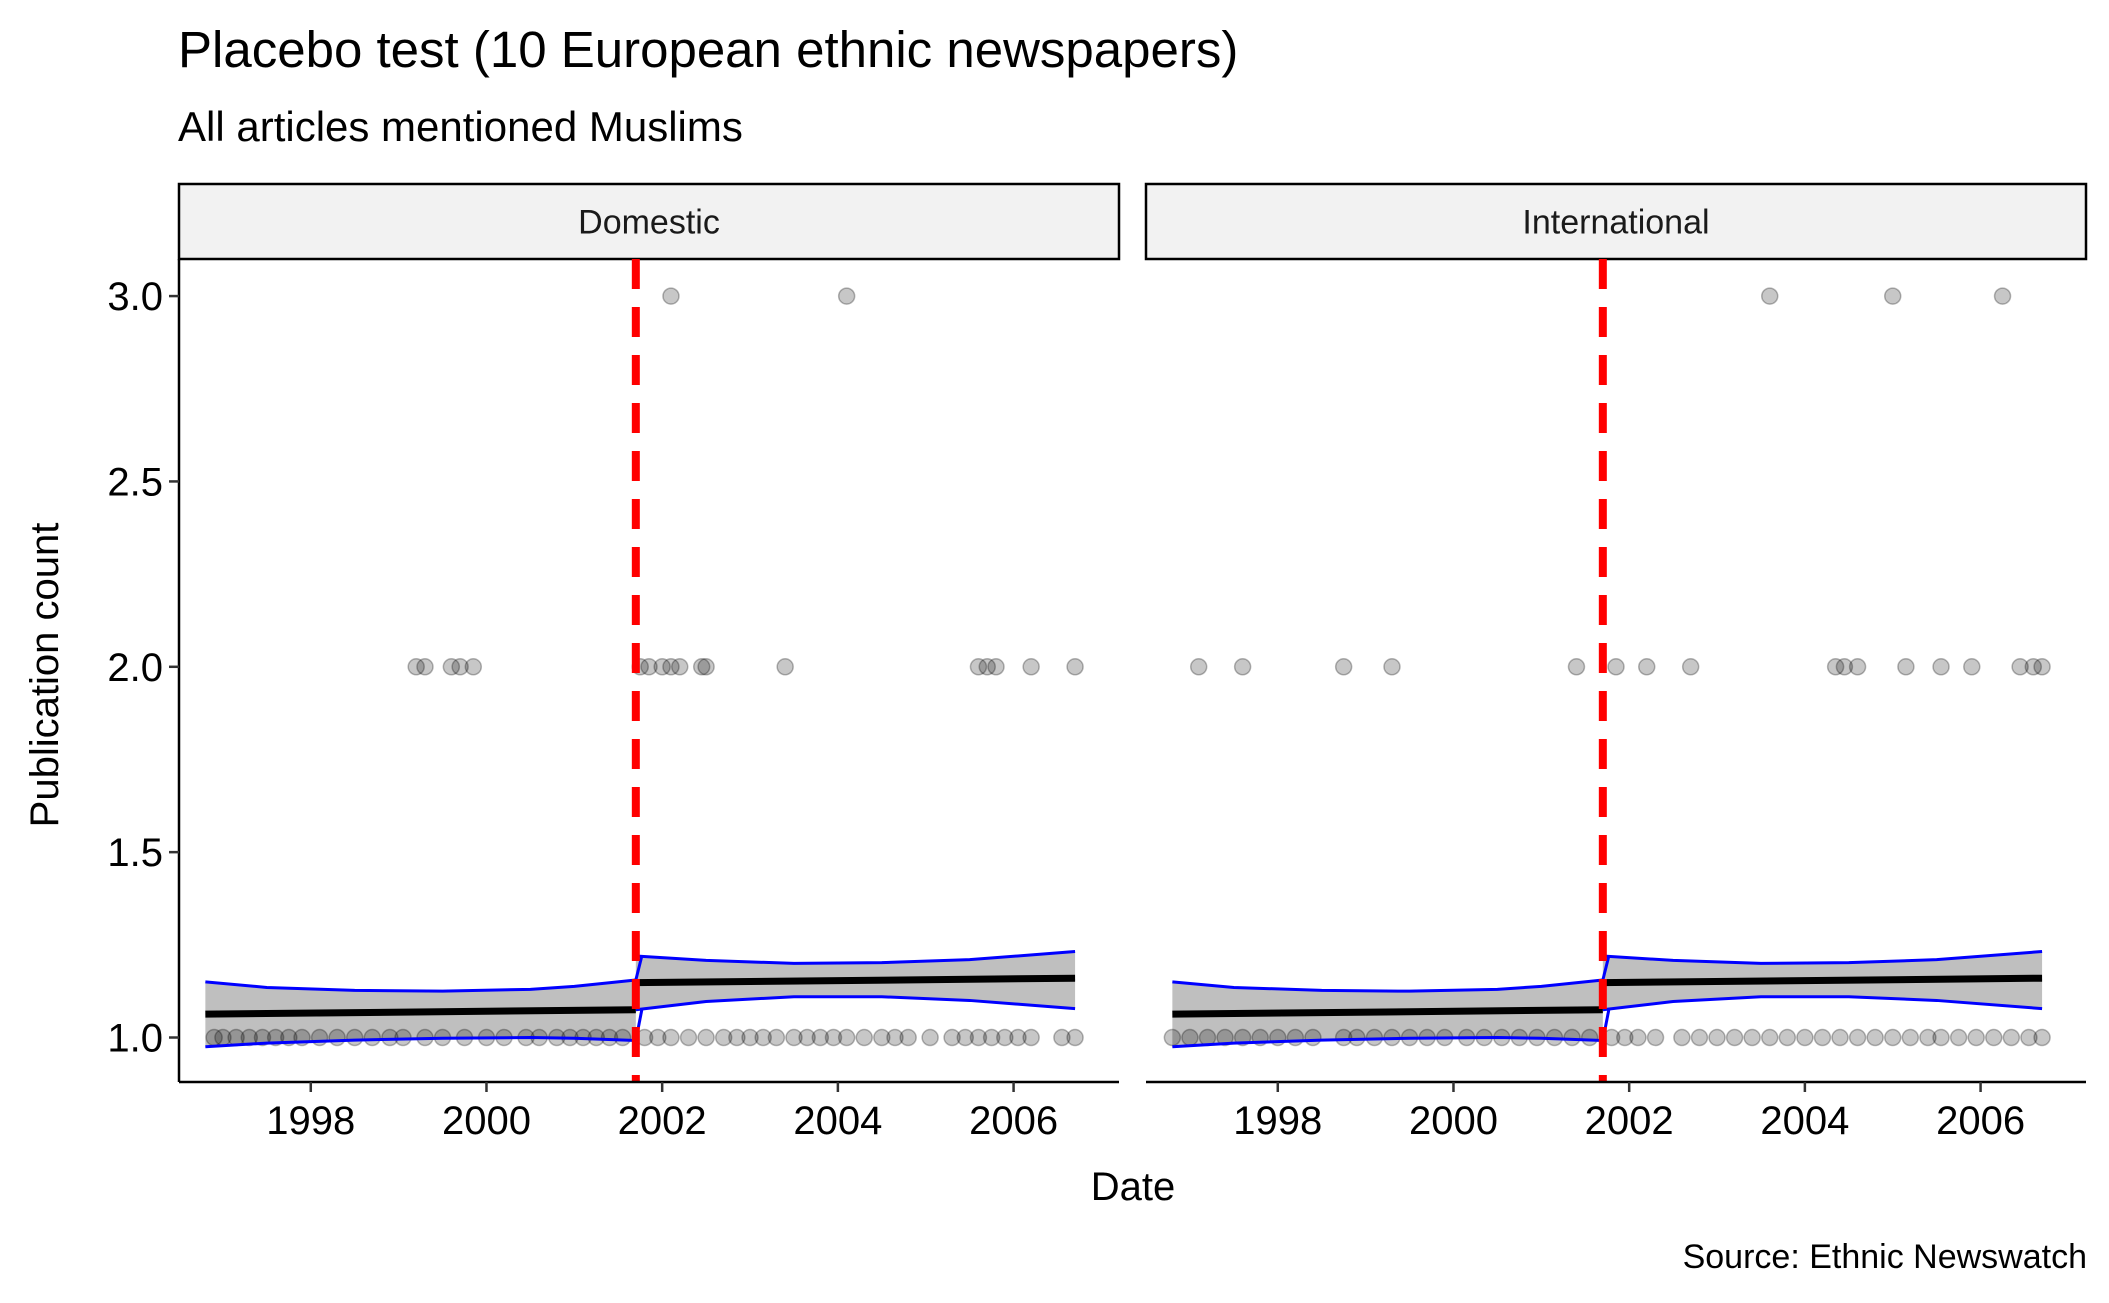  I want to click on y-tick-label: 2.5, so click(135, 482).